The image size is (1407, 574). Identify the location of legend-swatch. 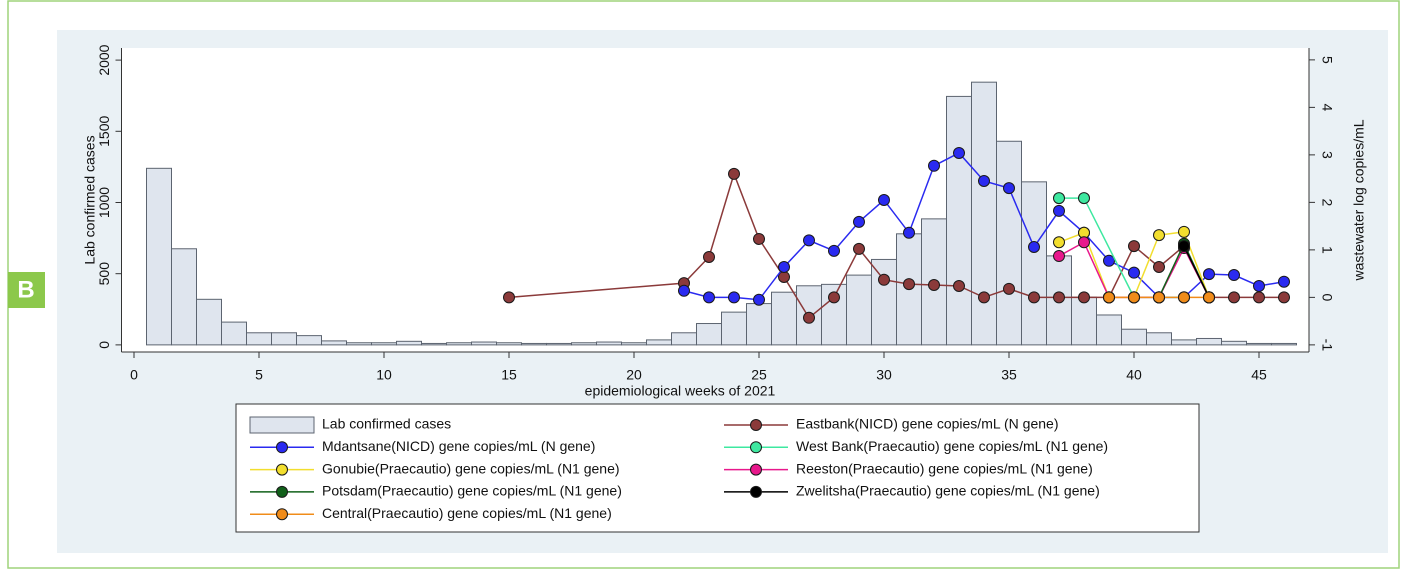
(282, 425).